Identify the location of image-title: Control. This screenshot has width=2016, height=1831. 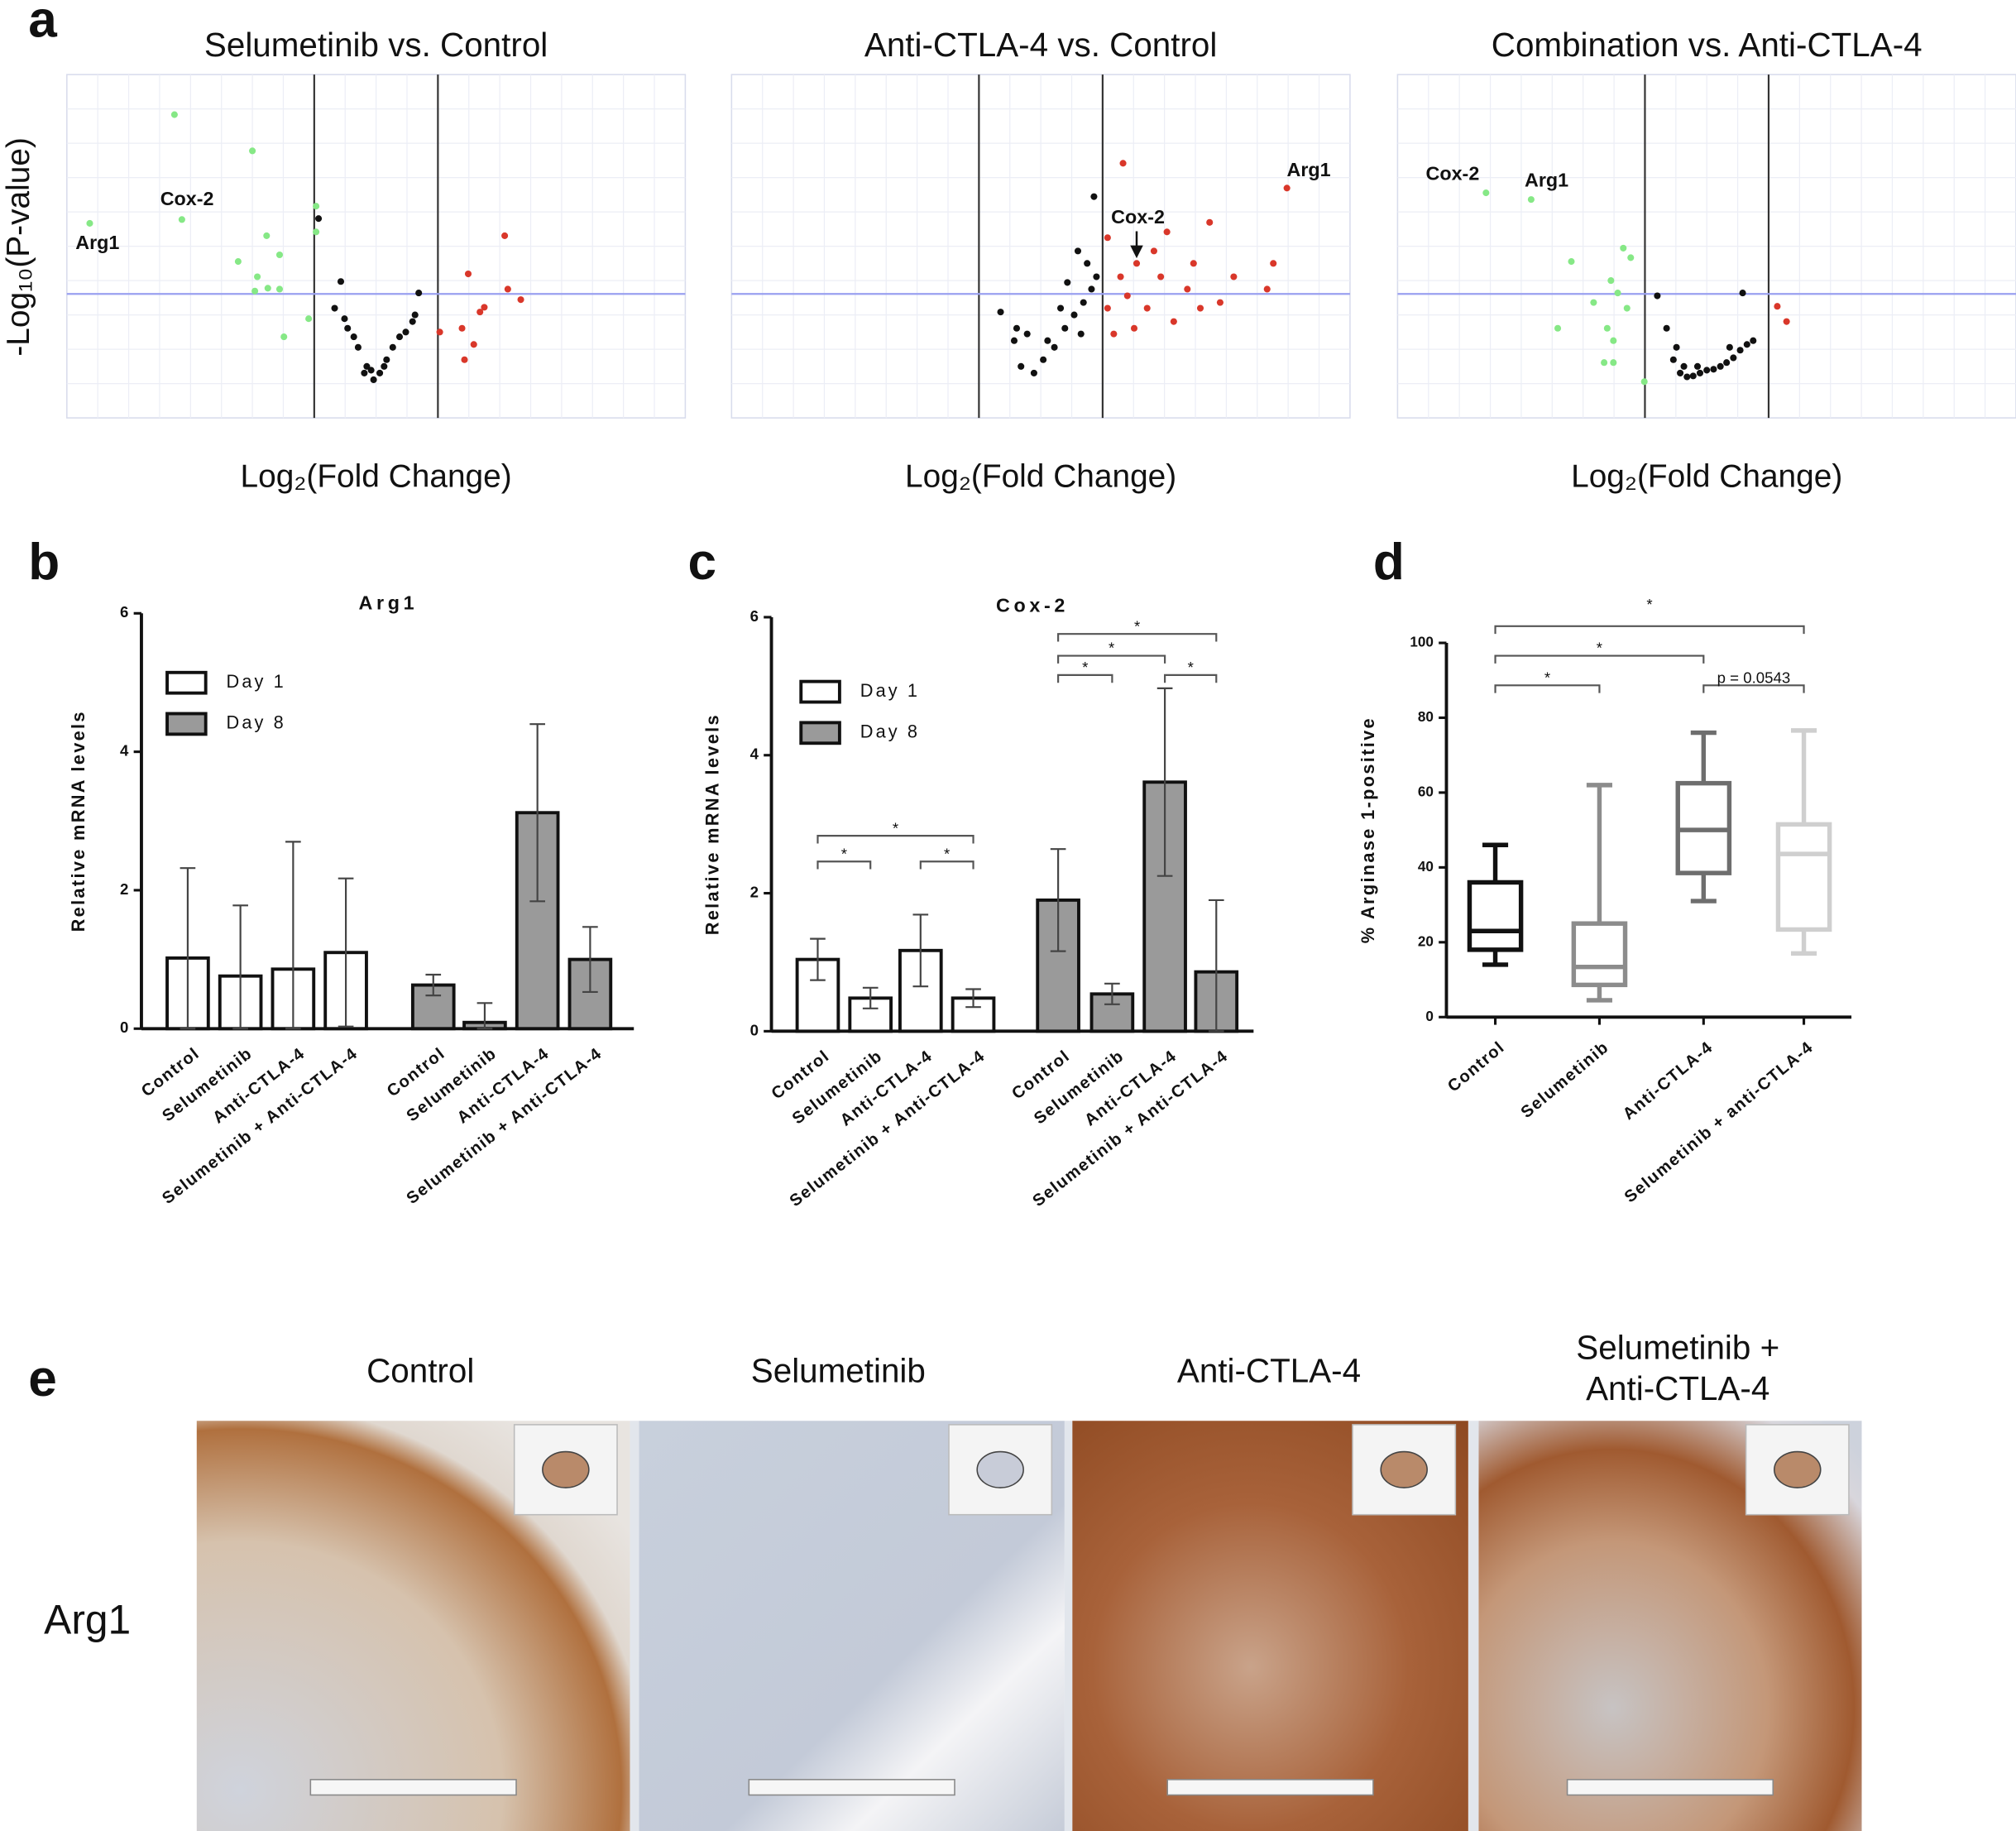
(420, 1370).